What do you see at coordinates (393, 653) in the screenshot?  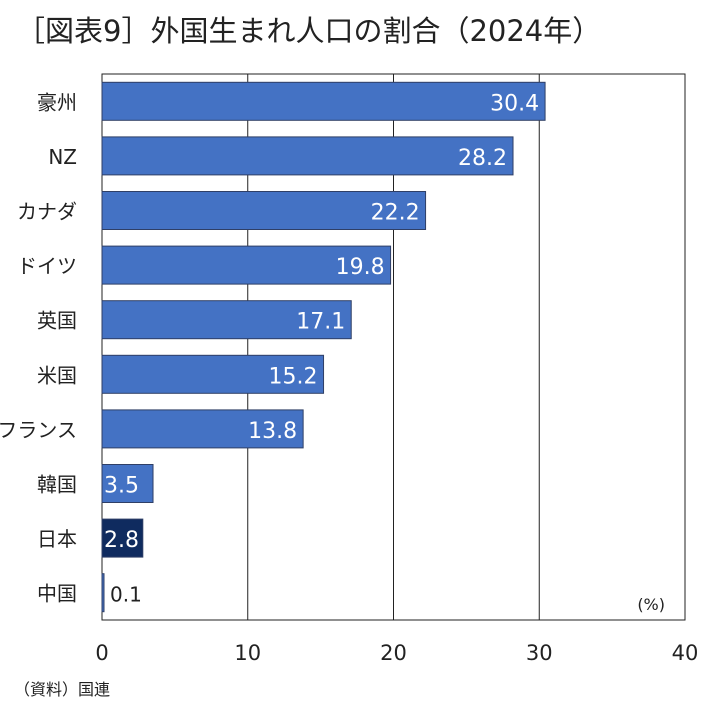 I see `x-tick-label: 20` at bounding box center [393, 653].